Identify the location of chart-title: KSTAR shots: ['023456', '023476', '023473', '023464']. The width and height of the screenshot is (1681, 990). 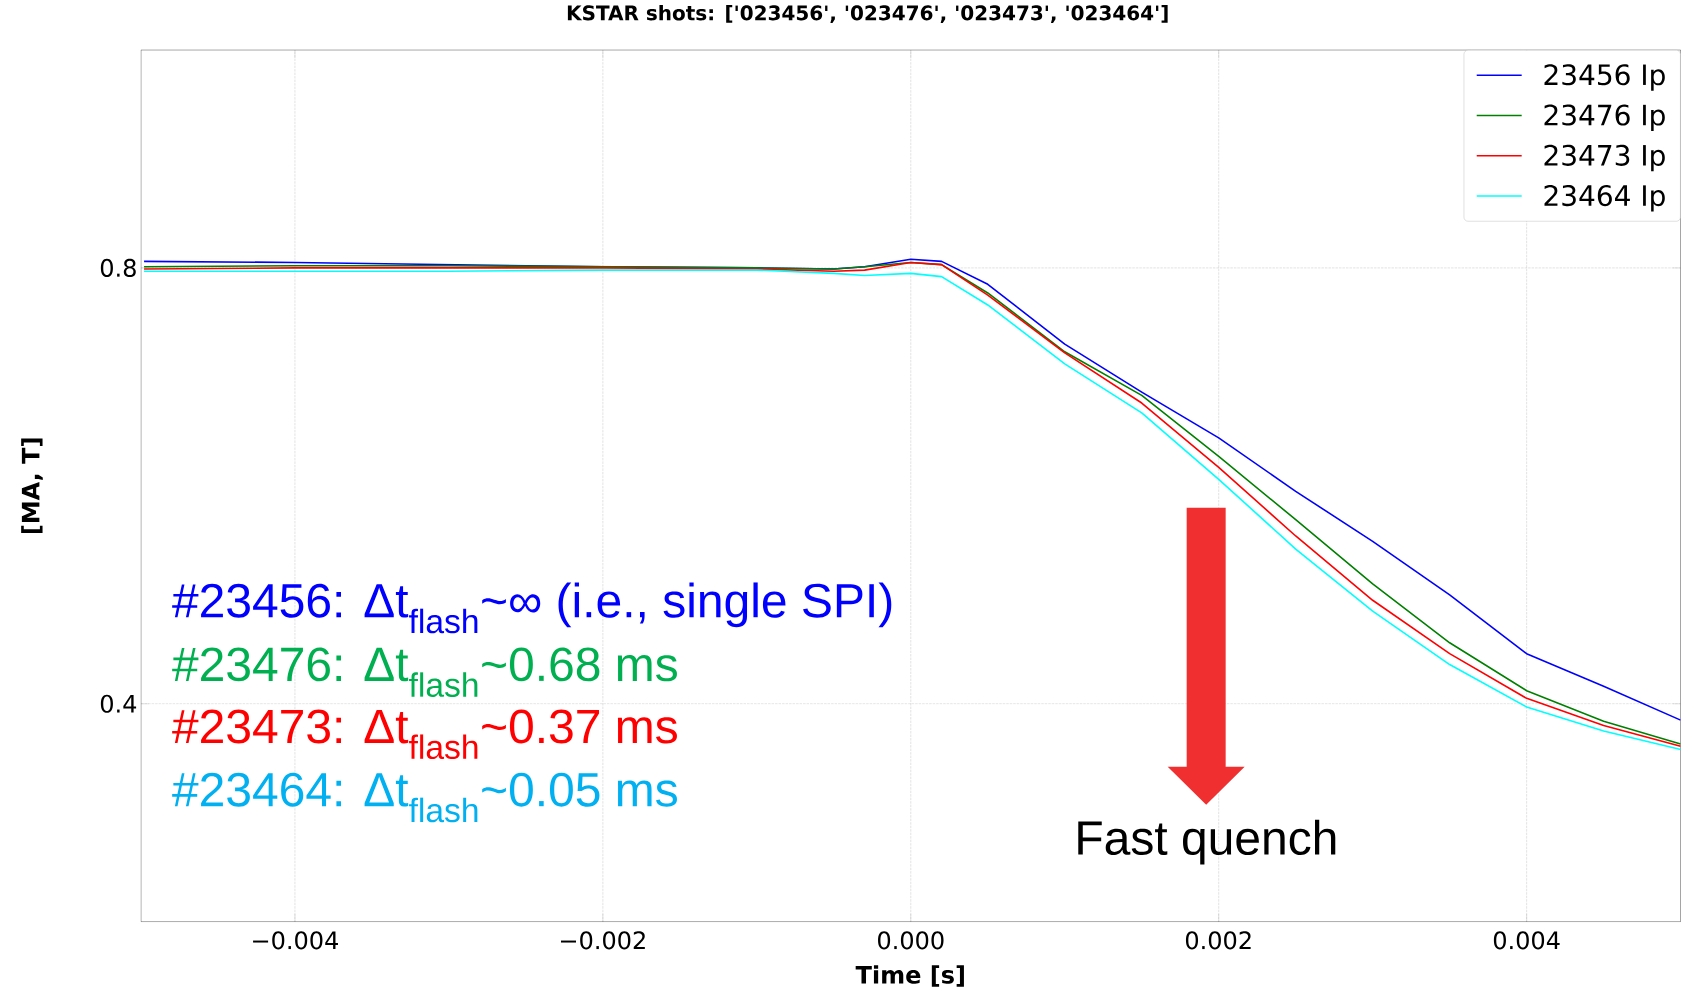
(867, 14).